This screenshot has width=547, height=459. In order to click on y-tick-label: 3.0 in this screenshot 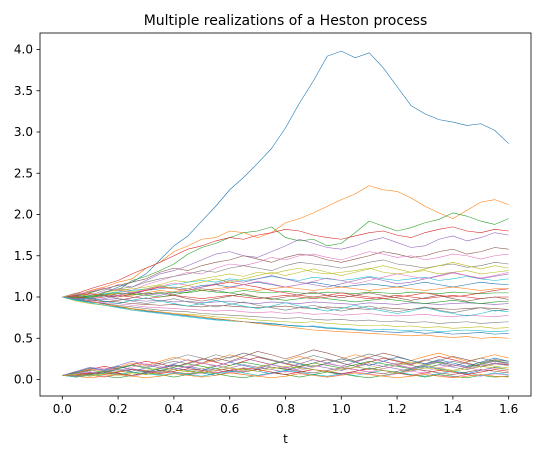, I will do `click(23, 132)`.